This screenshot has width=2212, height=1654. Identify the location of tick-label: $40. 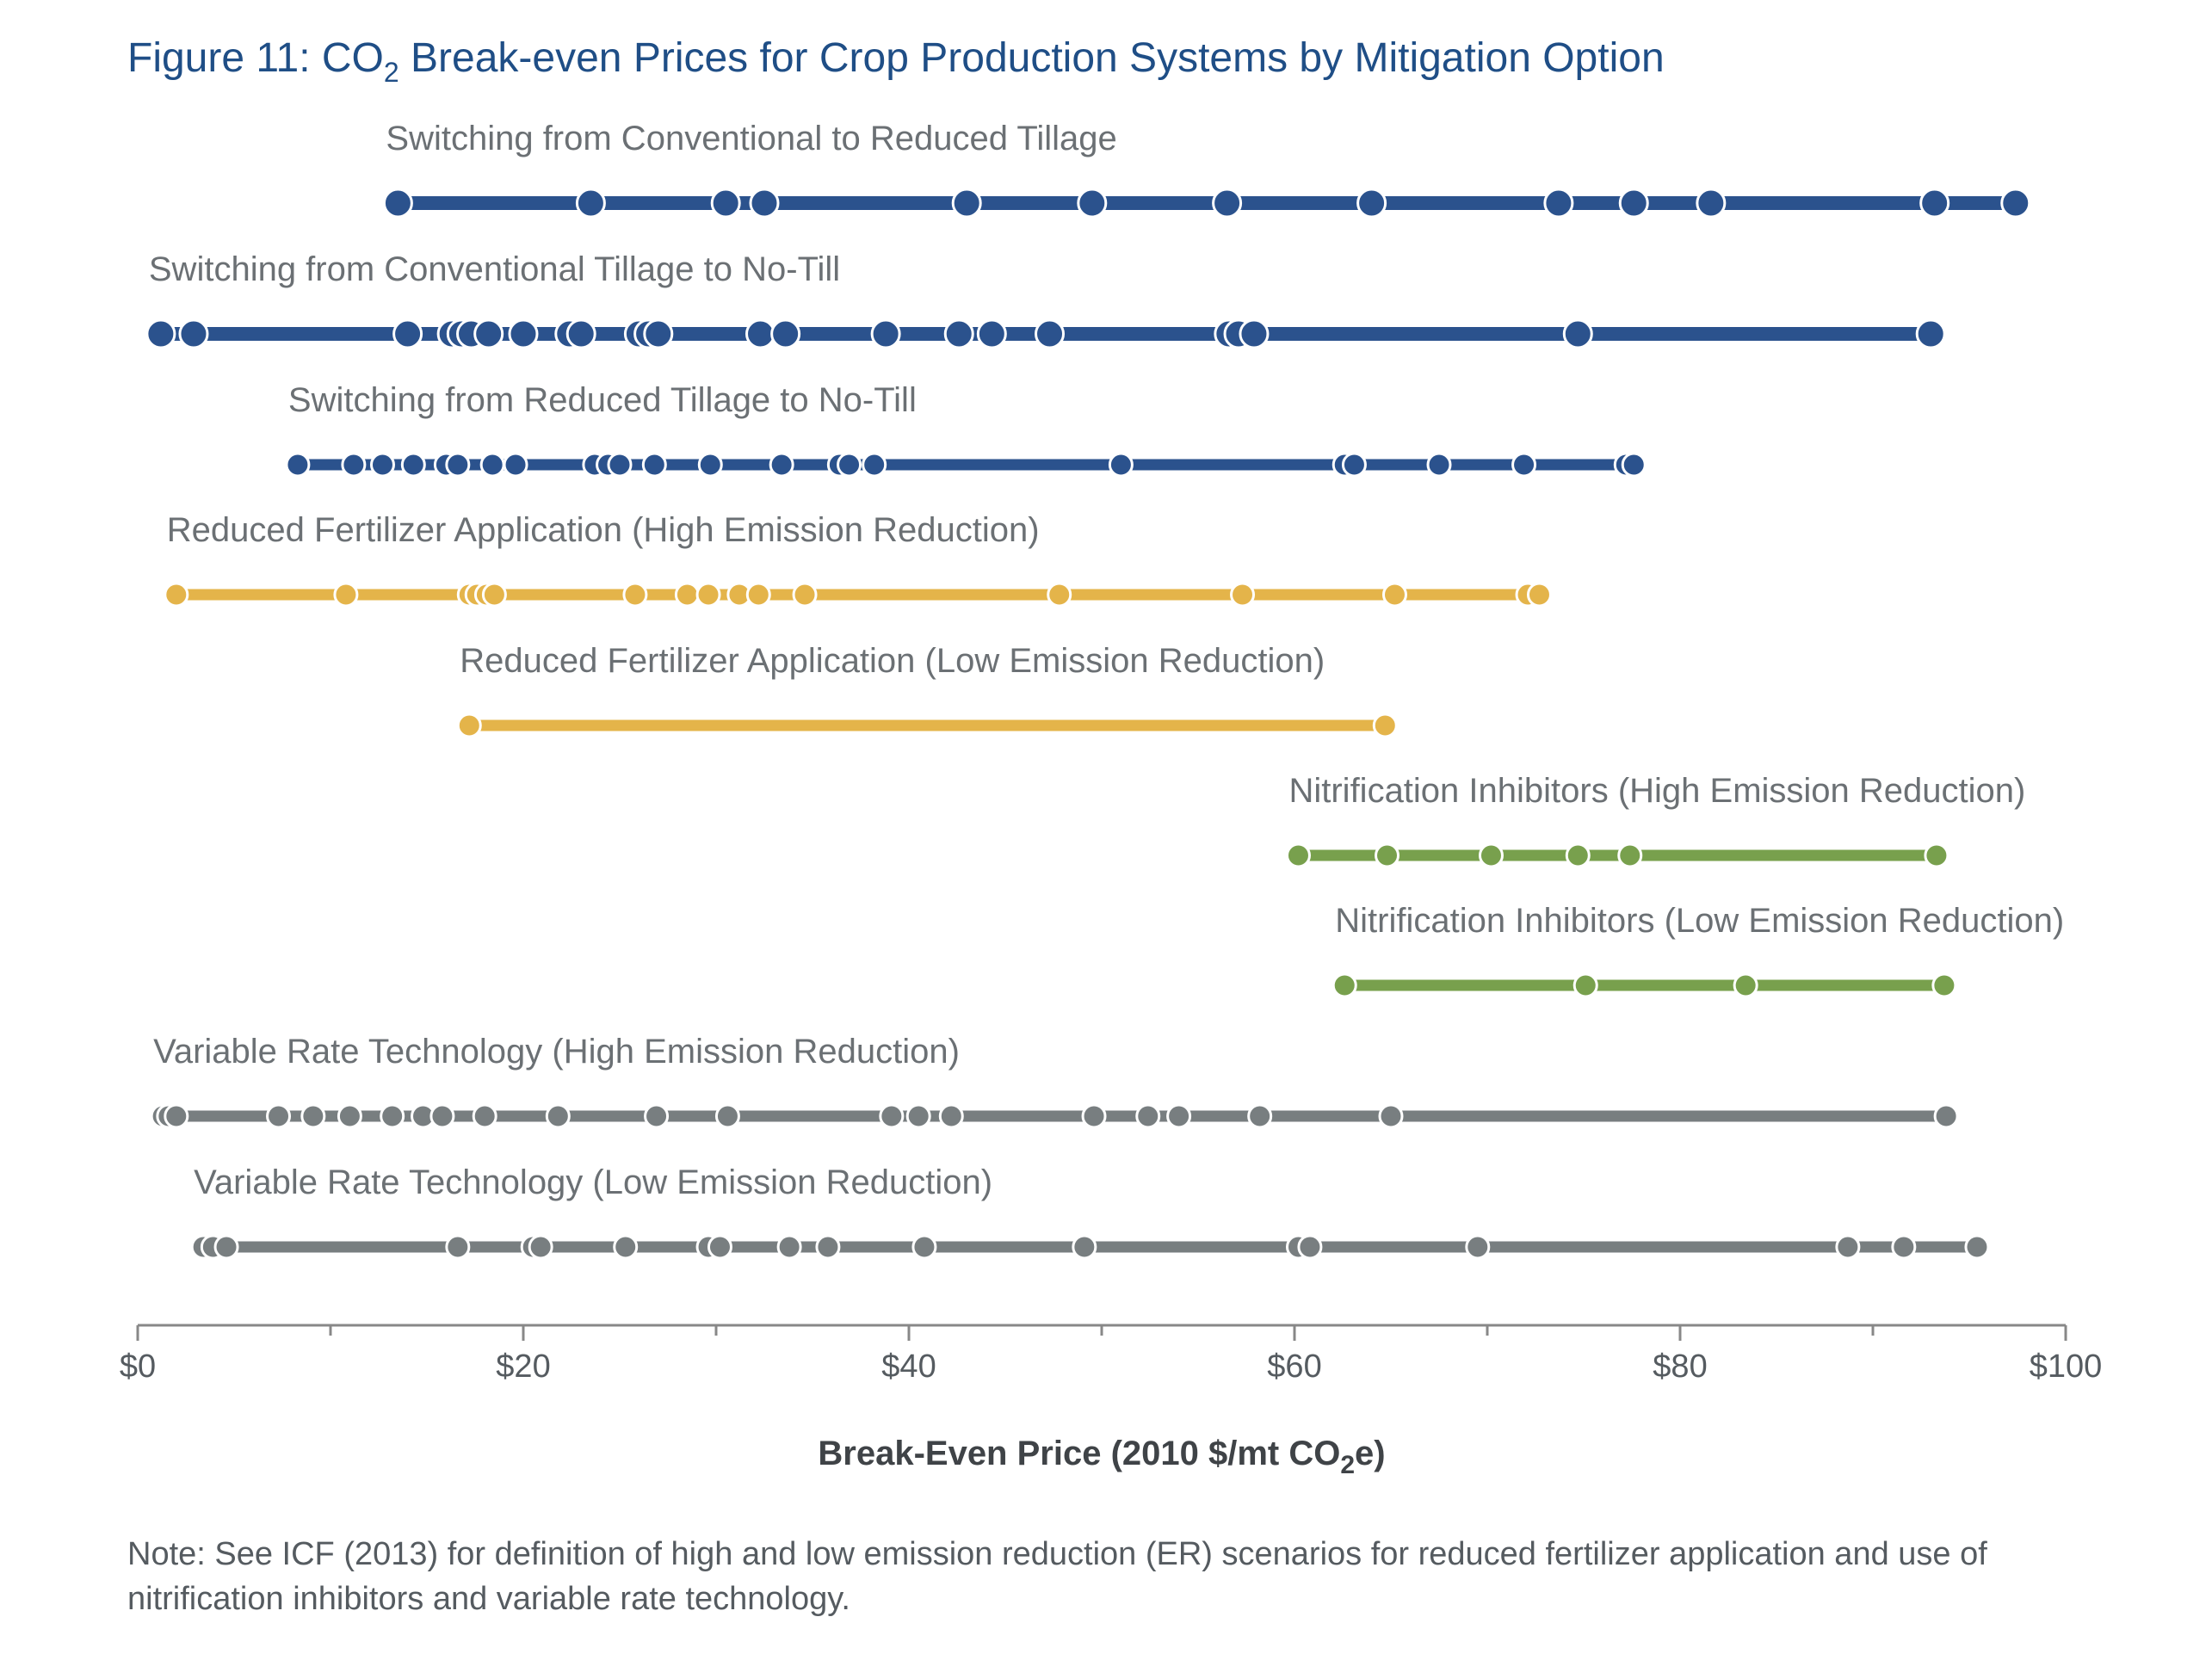
(908, 1367).